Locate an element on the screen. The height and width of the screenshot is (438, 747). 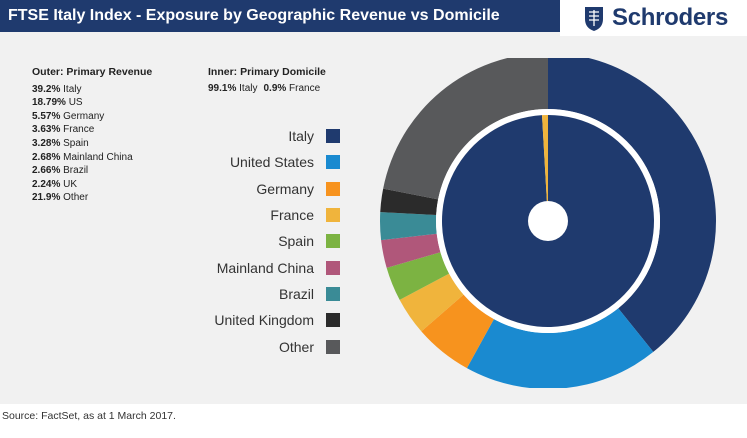
outer-stat-label: Other is located at coordinates (74, 198).